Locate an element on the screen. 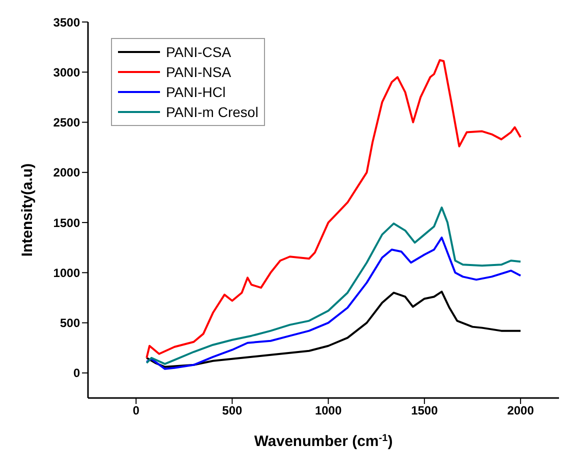 The height and width of the screenshot is (471, 567). line-series is located at coordinates (334, 329).